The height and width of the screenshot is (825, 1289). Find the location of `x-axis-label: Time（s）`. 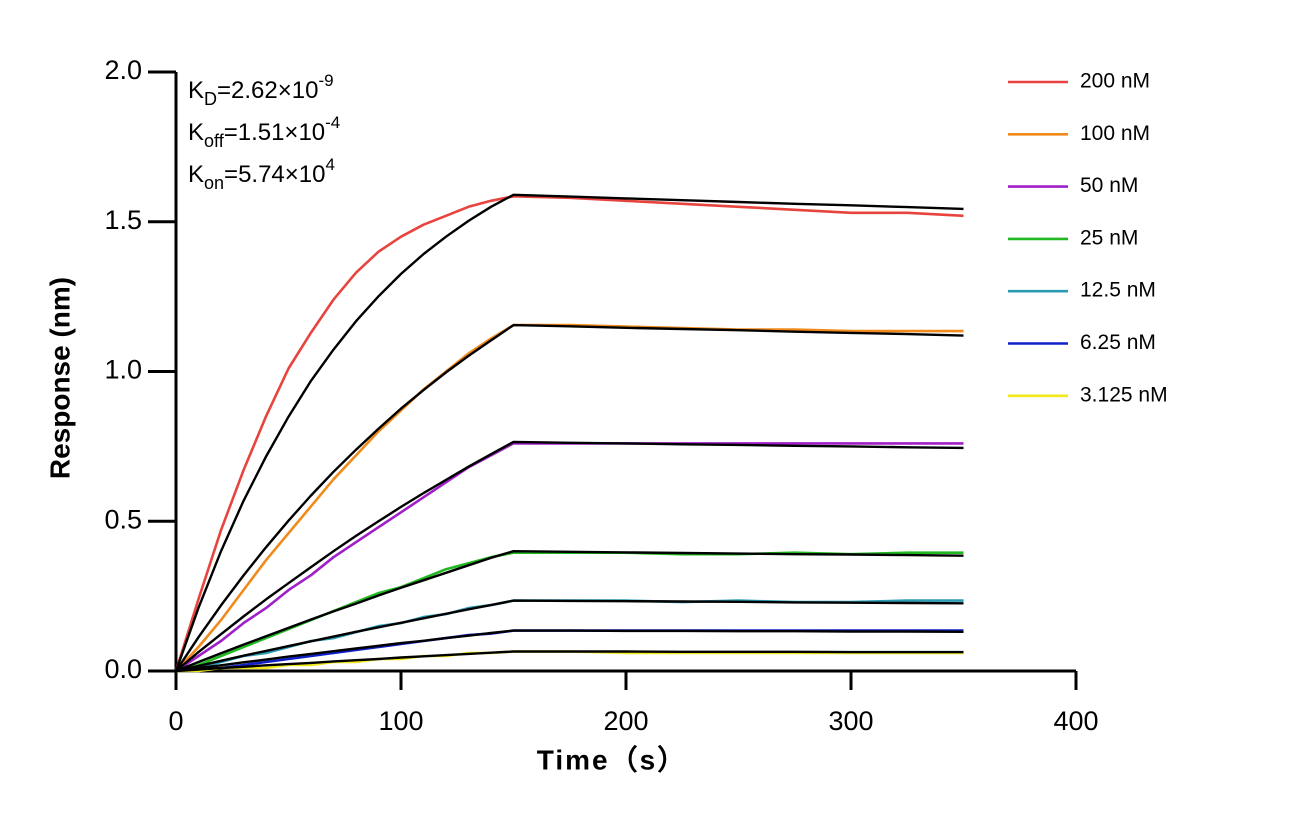

x-axis-label: Time（s） is located at coordinates (612, 759).